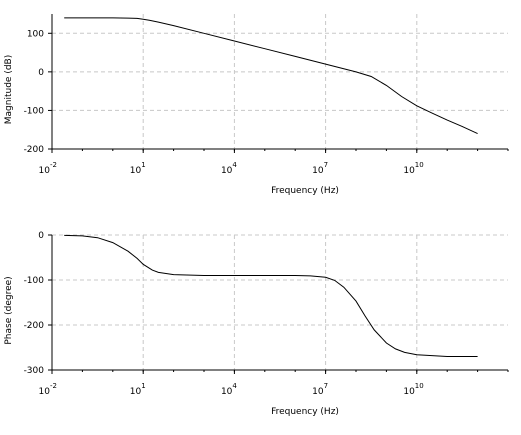 Image resolution: width=521 pixels, height=435 pixels. Describe the element at coordinates (35, 34) in the screenshot. I see `y-tick-label: 100` at that location.